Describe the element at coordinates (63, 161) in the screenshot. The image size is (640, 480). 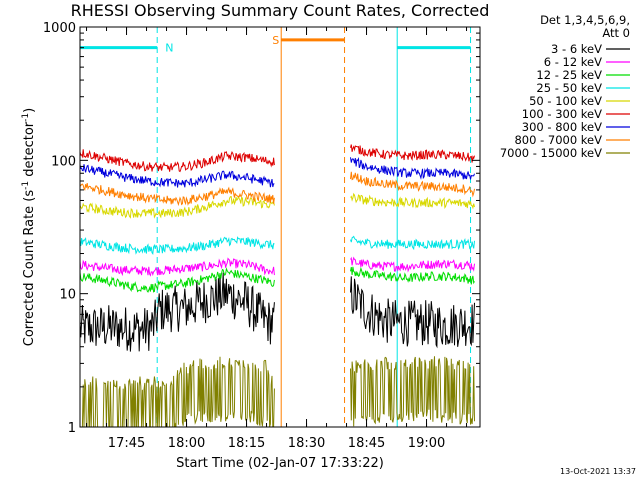
I see `y-tick-label-2: 100` at that location.